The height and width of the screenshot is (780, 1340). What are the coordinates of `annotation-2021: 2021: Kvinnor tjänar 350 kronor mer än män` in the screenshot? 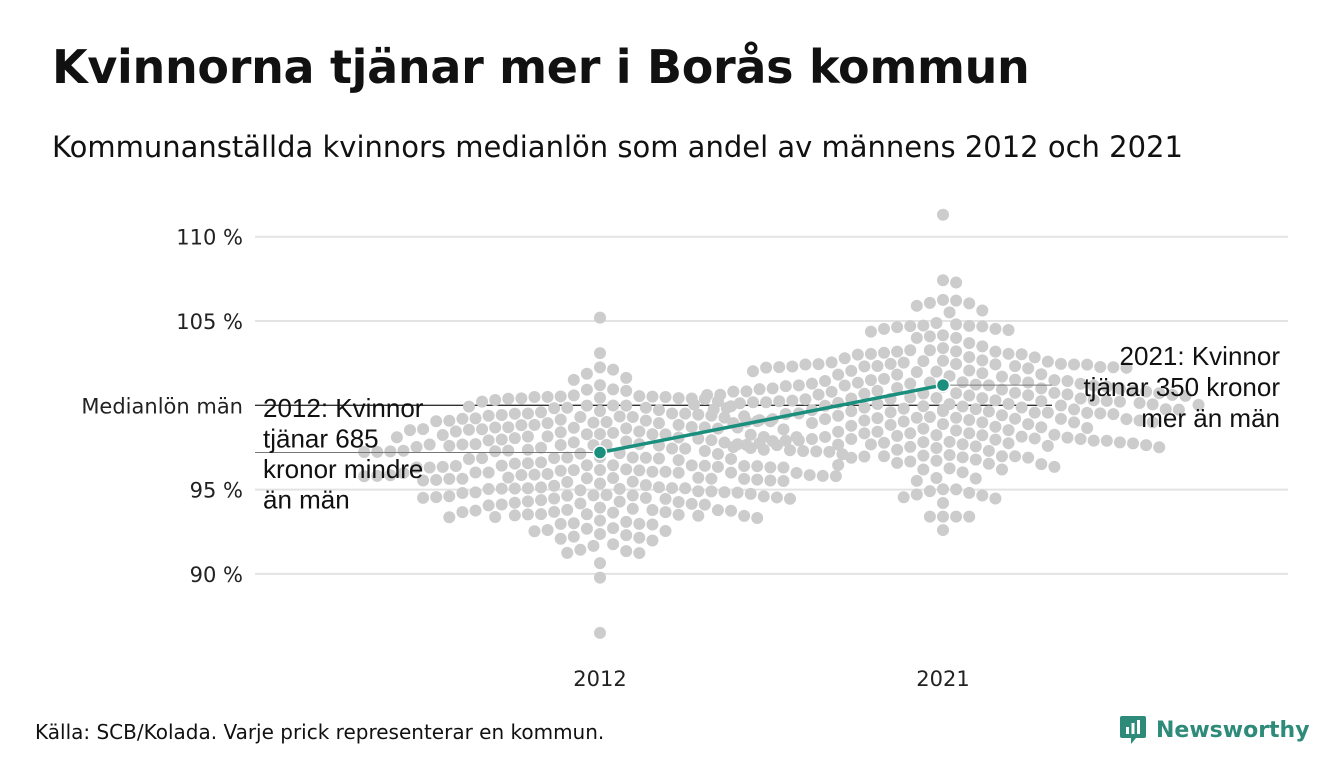 It's located at (1181, 387).